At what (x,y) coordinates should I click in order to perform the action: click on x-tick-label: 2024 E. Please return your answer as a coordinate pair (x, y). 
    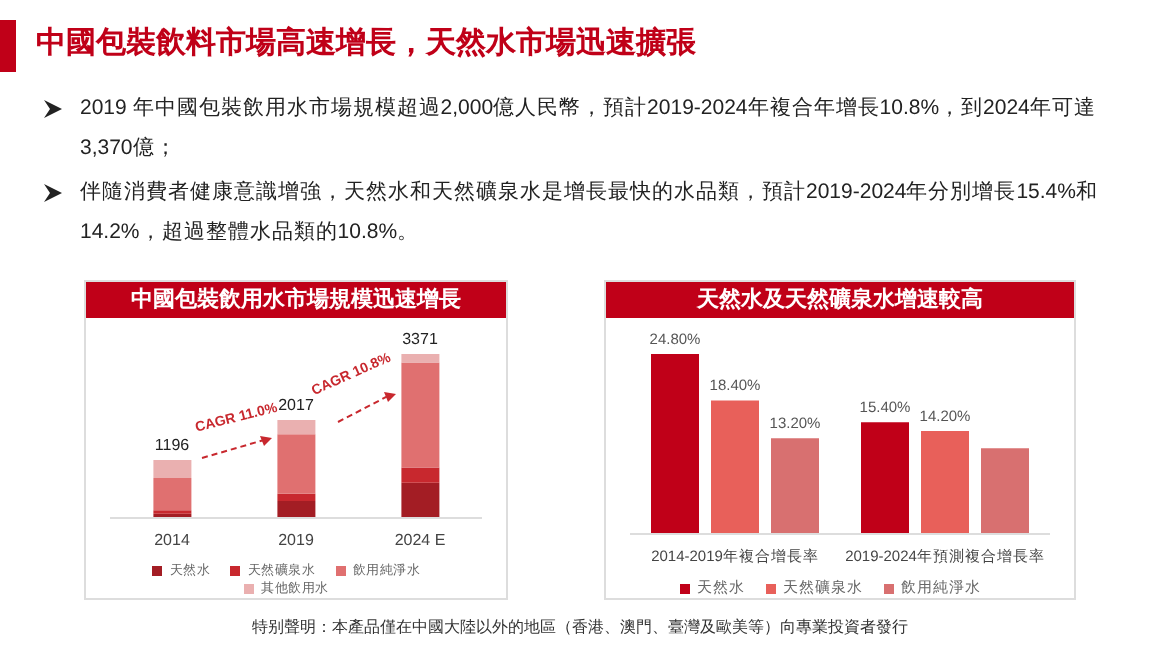
    Looking at the image, I should click on (420, 540).